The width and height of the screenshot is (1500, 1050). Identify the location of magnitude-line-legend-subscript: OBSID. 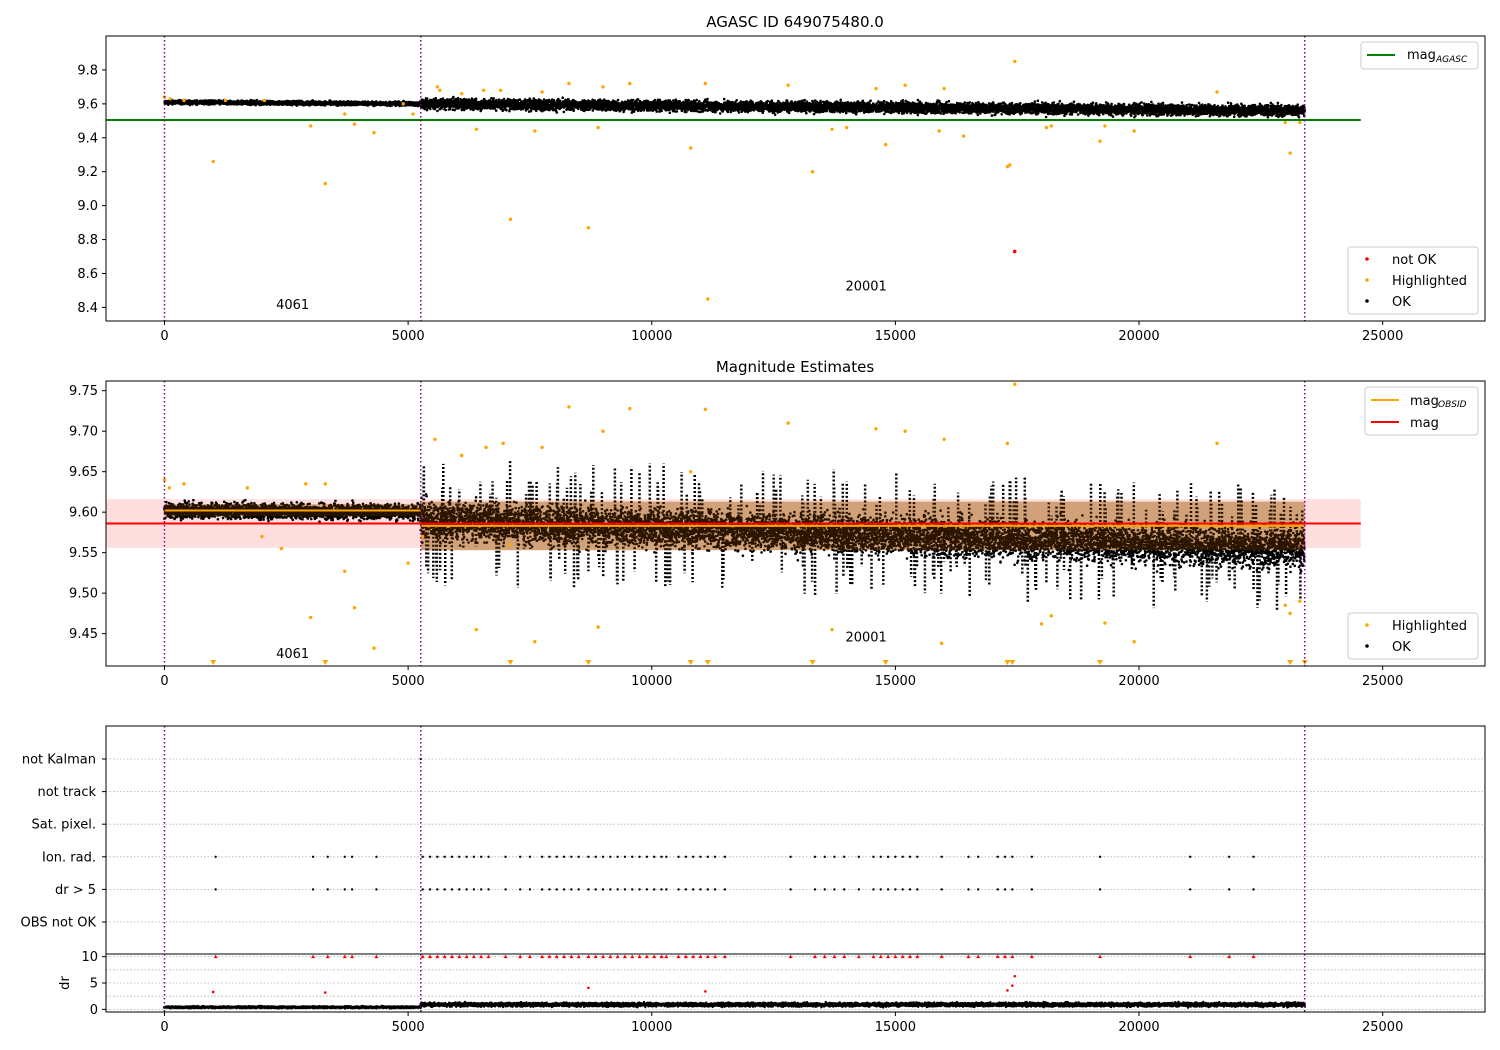
(1452, 405).